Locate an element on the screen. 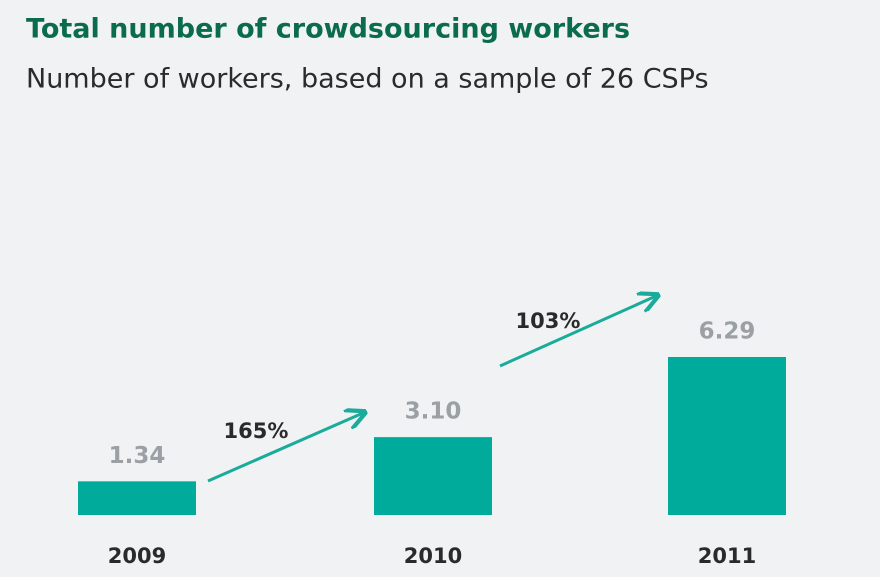 The image size is (880, 577). x-tick-label: 2009 is located at coordinates (137, 556).